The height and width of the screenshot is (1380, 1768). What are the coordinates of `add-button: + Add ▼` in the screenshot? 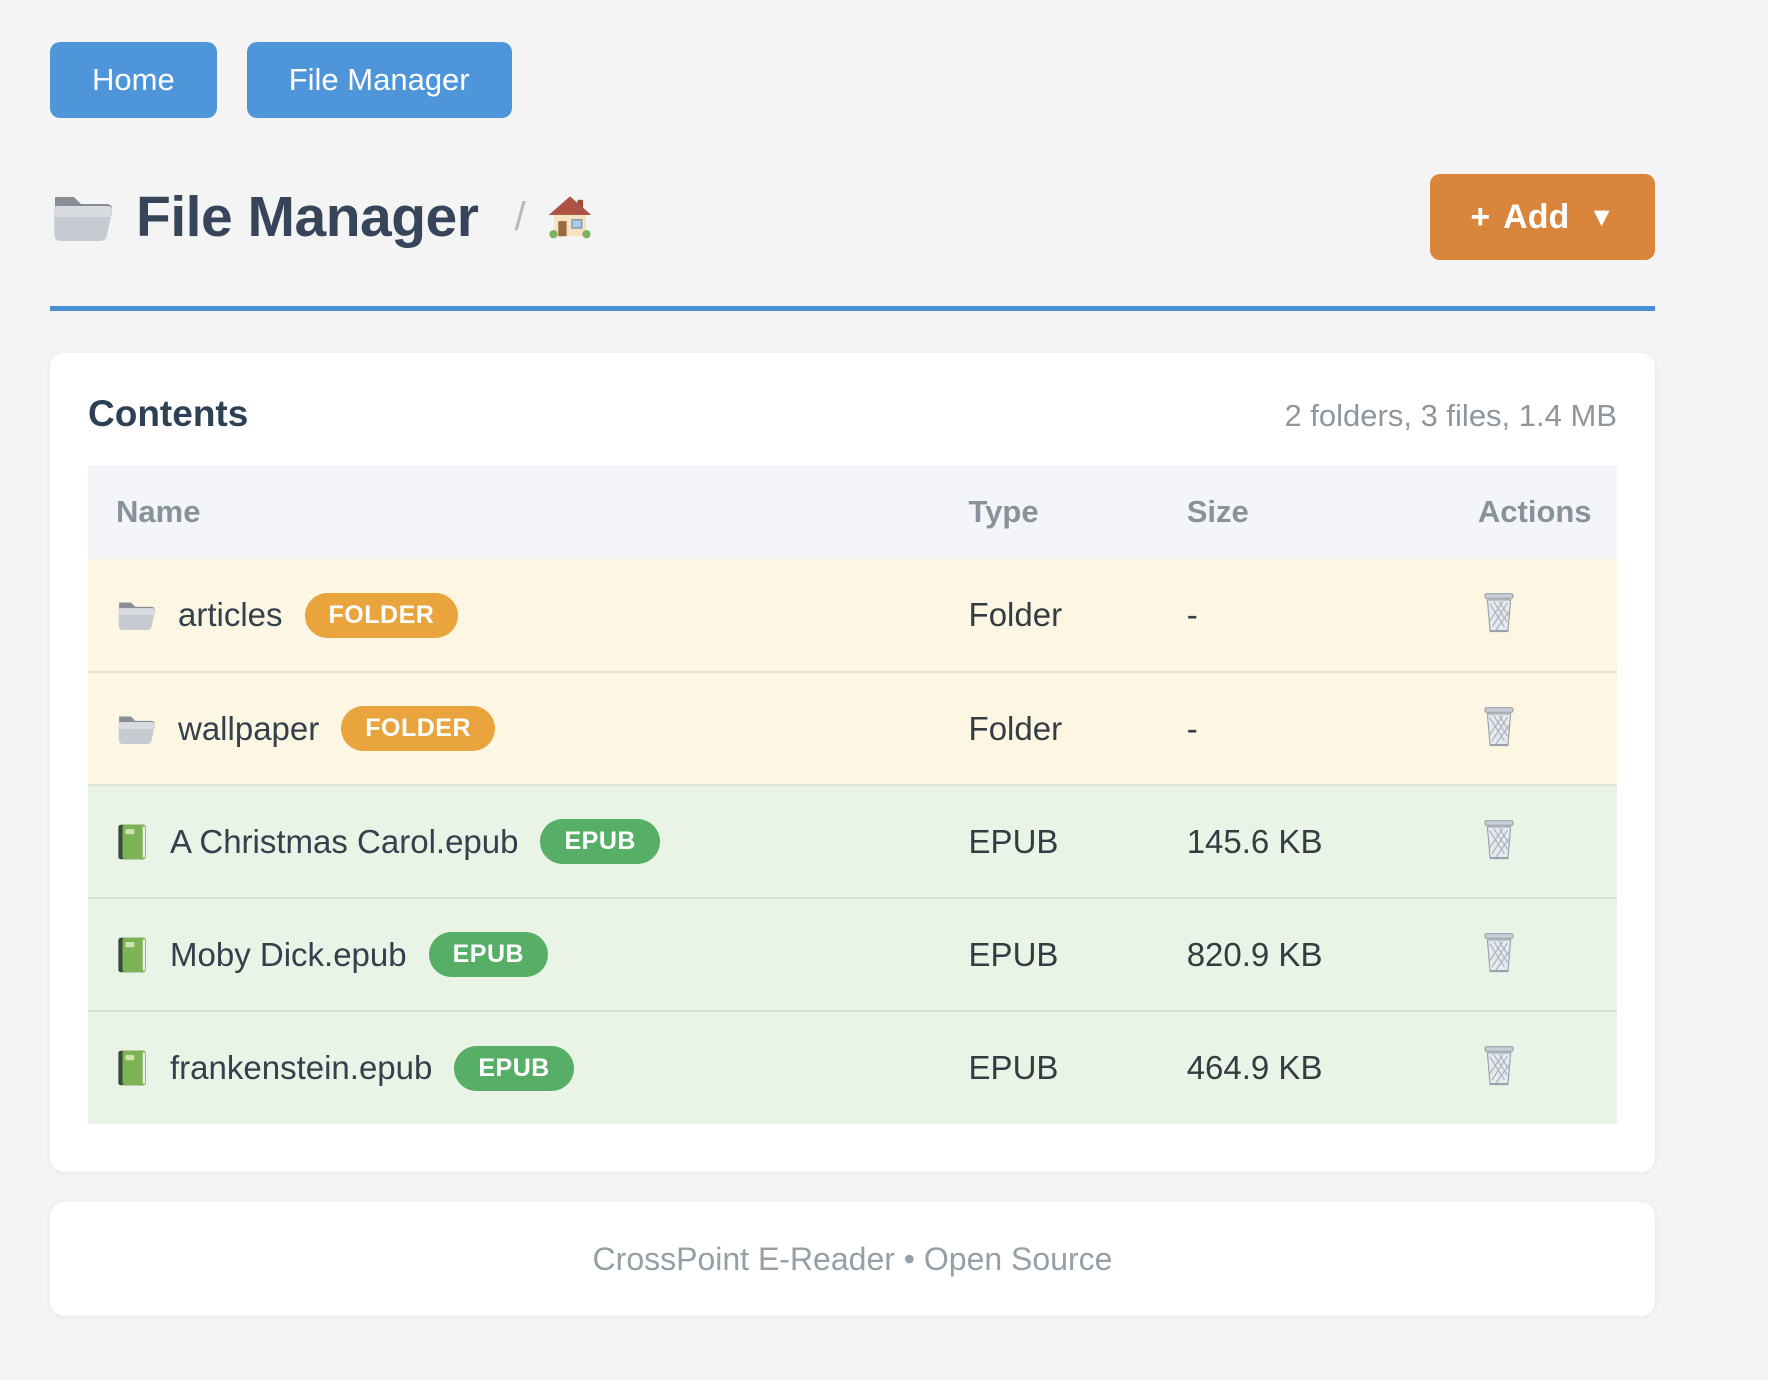 It's located at (1542, 217).